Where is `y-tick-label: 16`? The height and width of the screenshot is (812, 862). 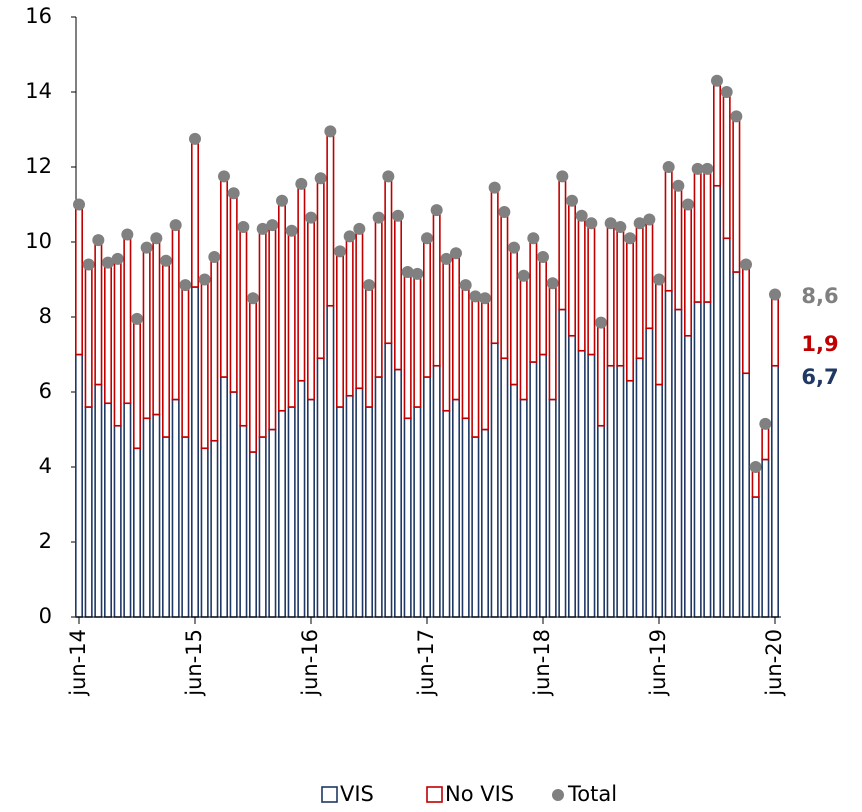
y-tick-label: 16 is located at coordinates (38, 16).